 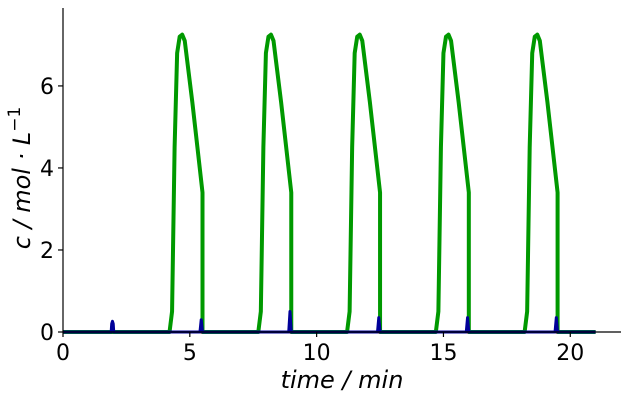 I want to click on y-ticks: 0 2 4 6, so click(x=51, y=210).